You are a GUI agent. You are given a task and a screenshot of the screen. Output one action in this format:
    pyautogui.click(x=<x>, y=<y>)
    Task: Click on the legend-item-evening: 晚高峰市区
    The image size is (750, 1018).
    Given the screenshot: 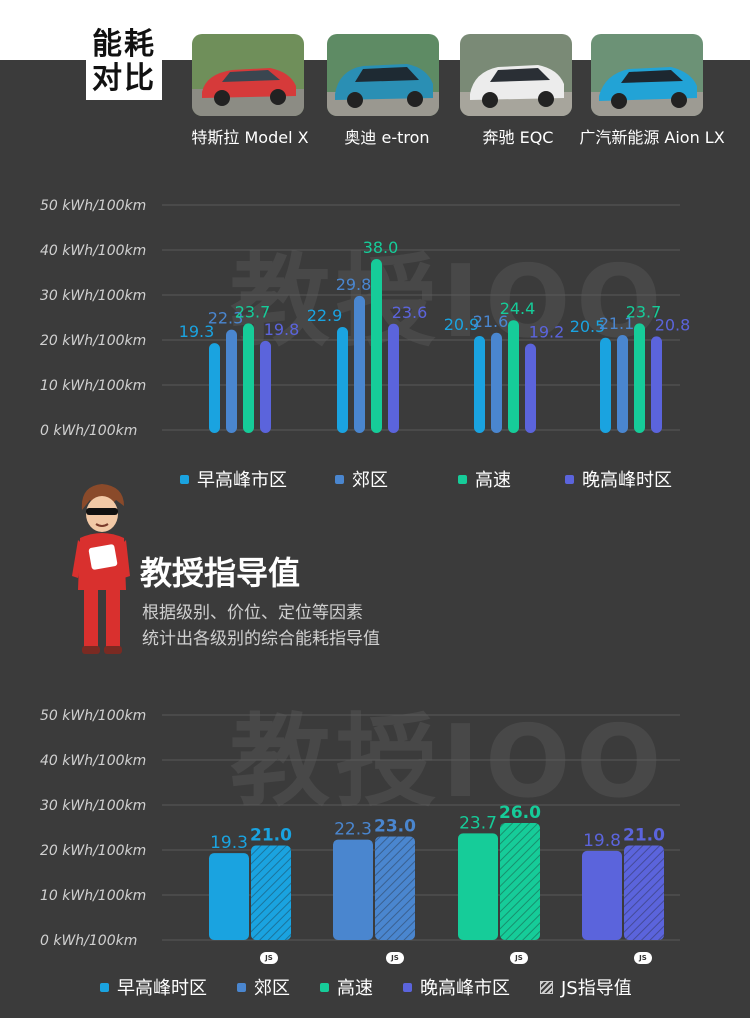 What is the action you would take?
    pyautogui.click(x=456, y=987)
    